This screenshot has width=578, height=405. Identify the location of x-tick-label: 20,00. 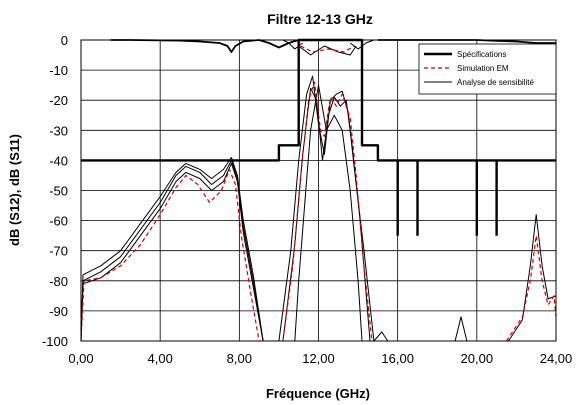
(477, 358).